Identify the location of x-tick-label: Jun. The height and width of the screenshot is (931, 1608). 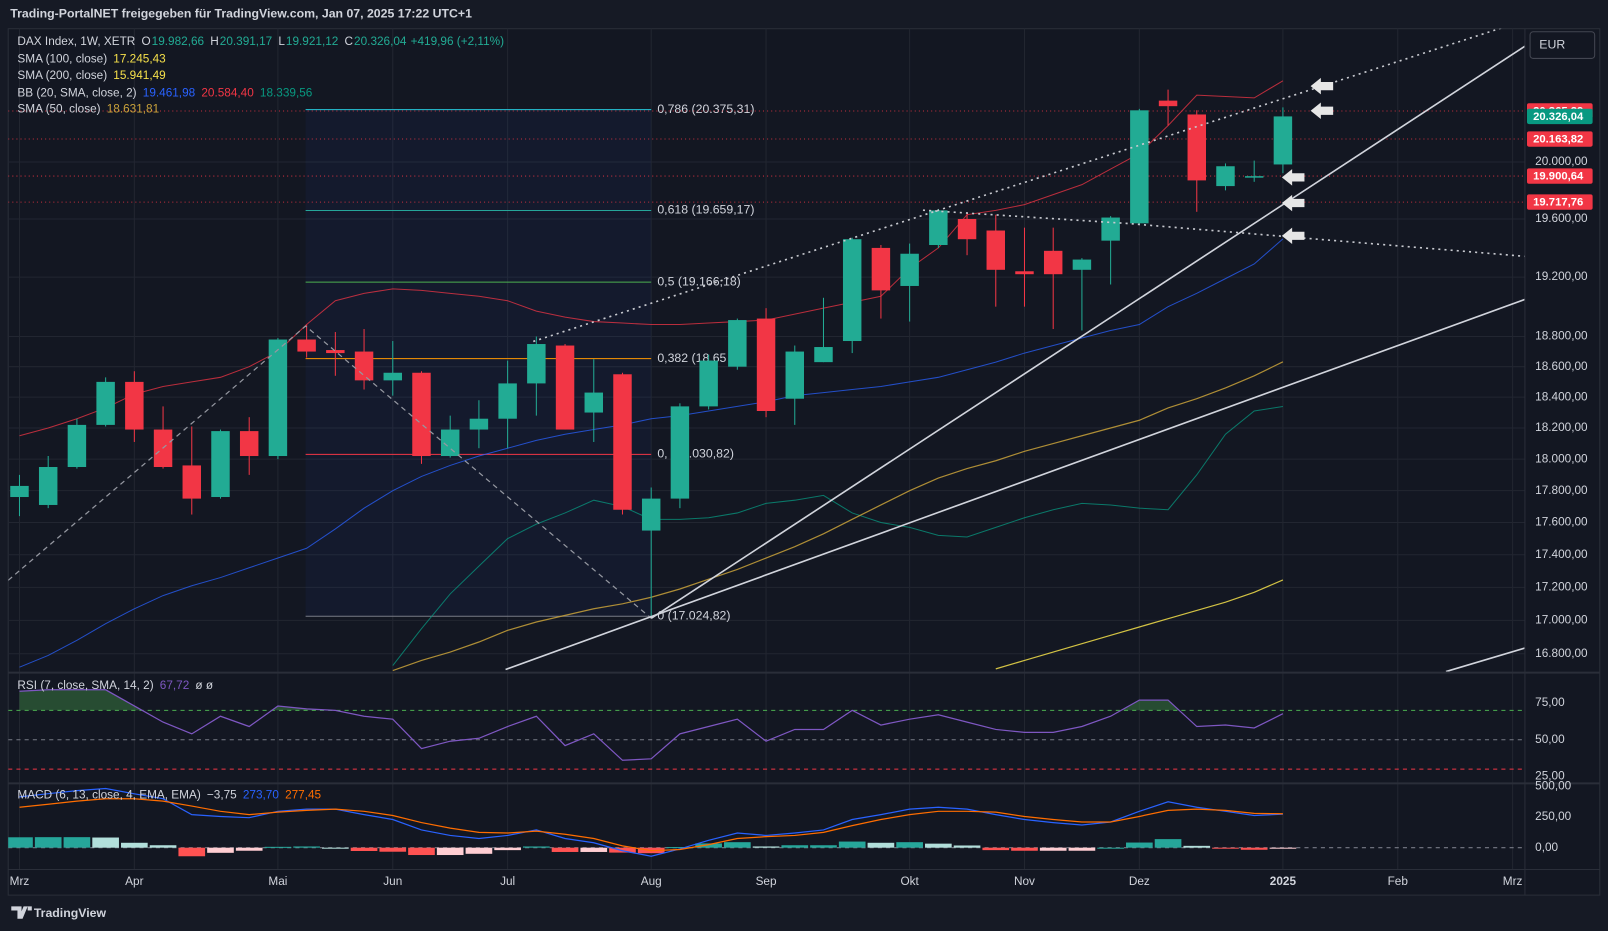
(392, 881).